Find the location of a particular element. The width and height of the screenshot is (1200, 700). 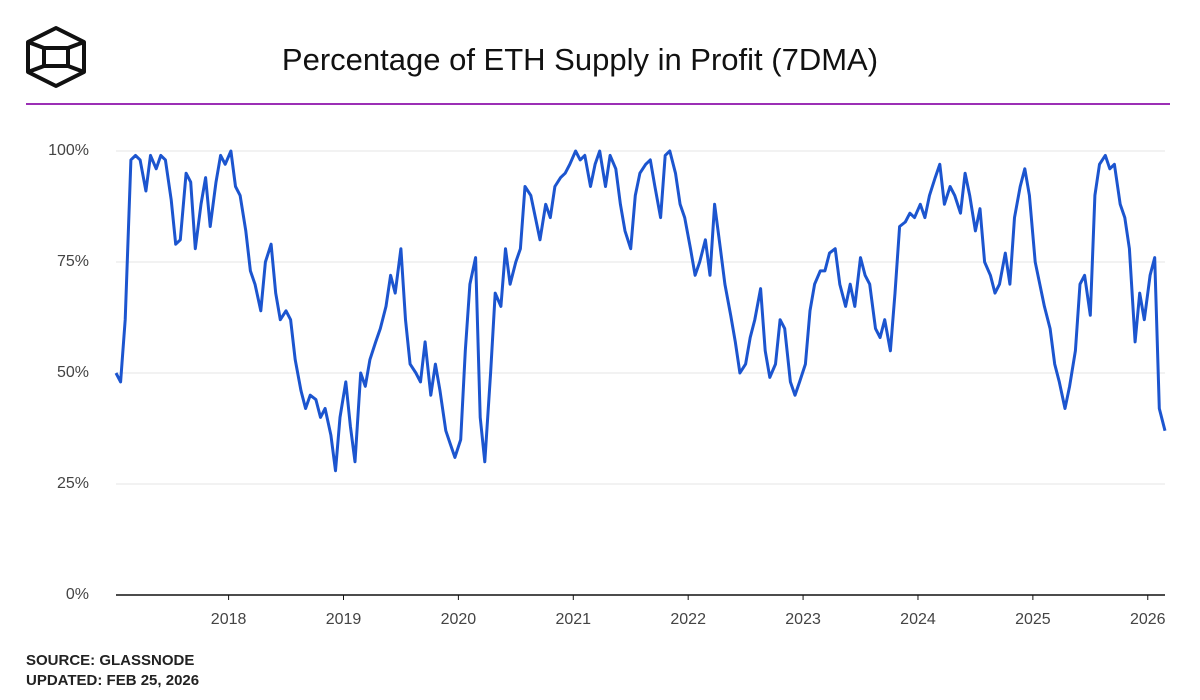

x-tick-label: 2021 is located at coordinates (573, 619).